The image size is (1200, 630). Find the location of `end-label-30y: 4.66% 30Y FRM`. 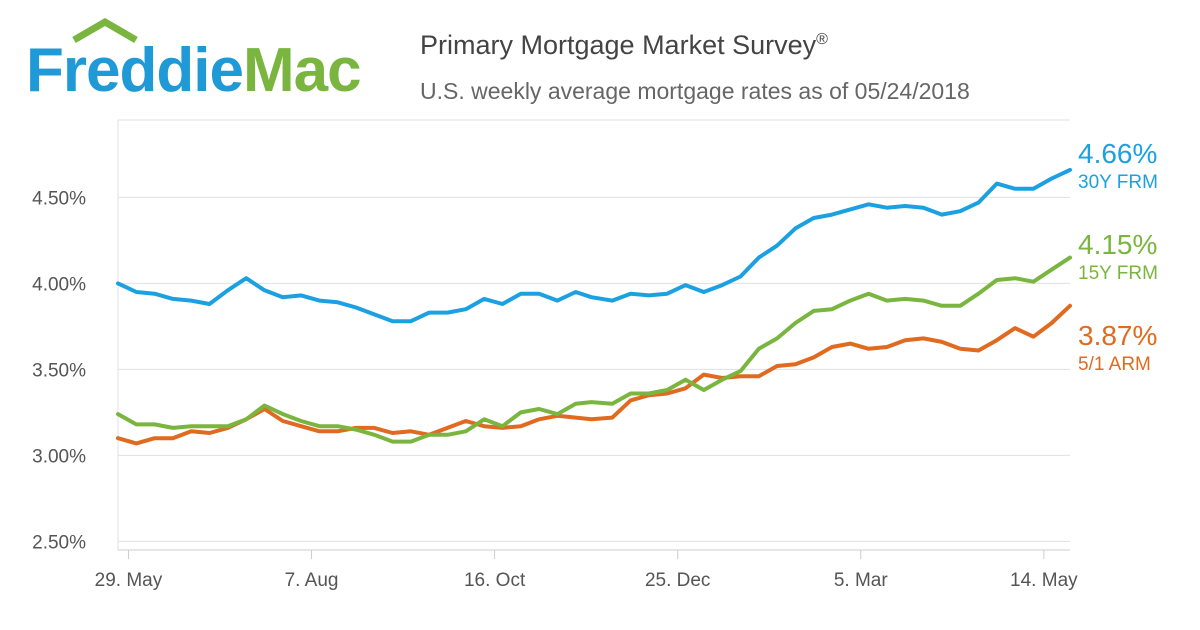

end-label-30y: 4.66% 30Y FRM is located at coordinates (1118, 165).